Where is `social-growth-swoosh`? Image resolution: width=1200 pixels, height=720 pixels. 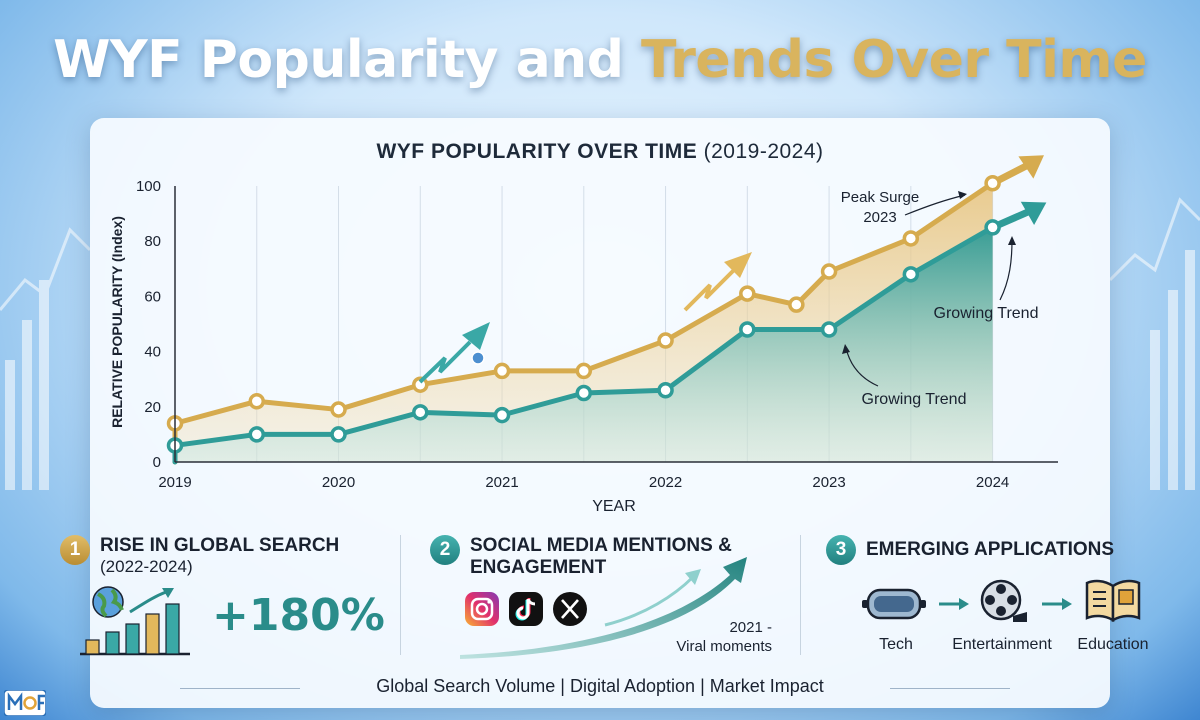
social-growth-swoosh is located at coordinates (603, 608).